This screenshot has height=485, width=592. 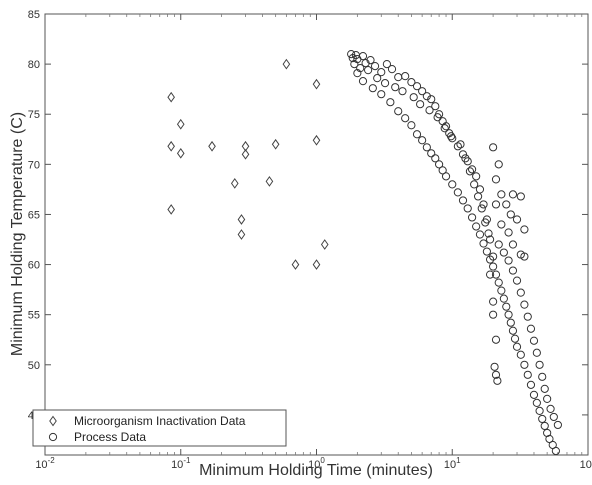 I want to click on y-tick-label: 75, so click(x=34, y=115).